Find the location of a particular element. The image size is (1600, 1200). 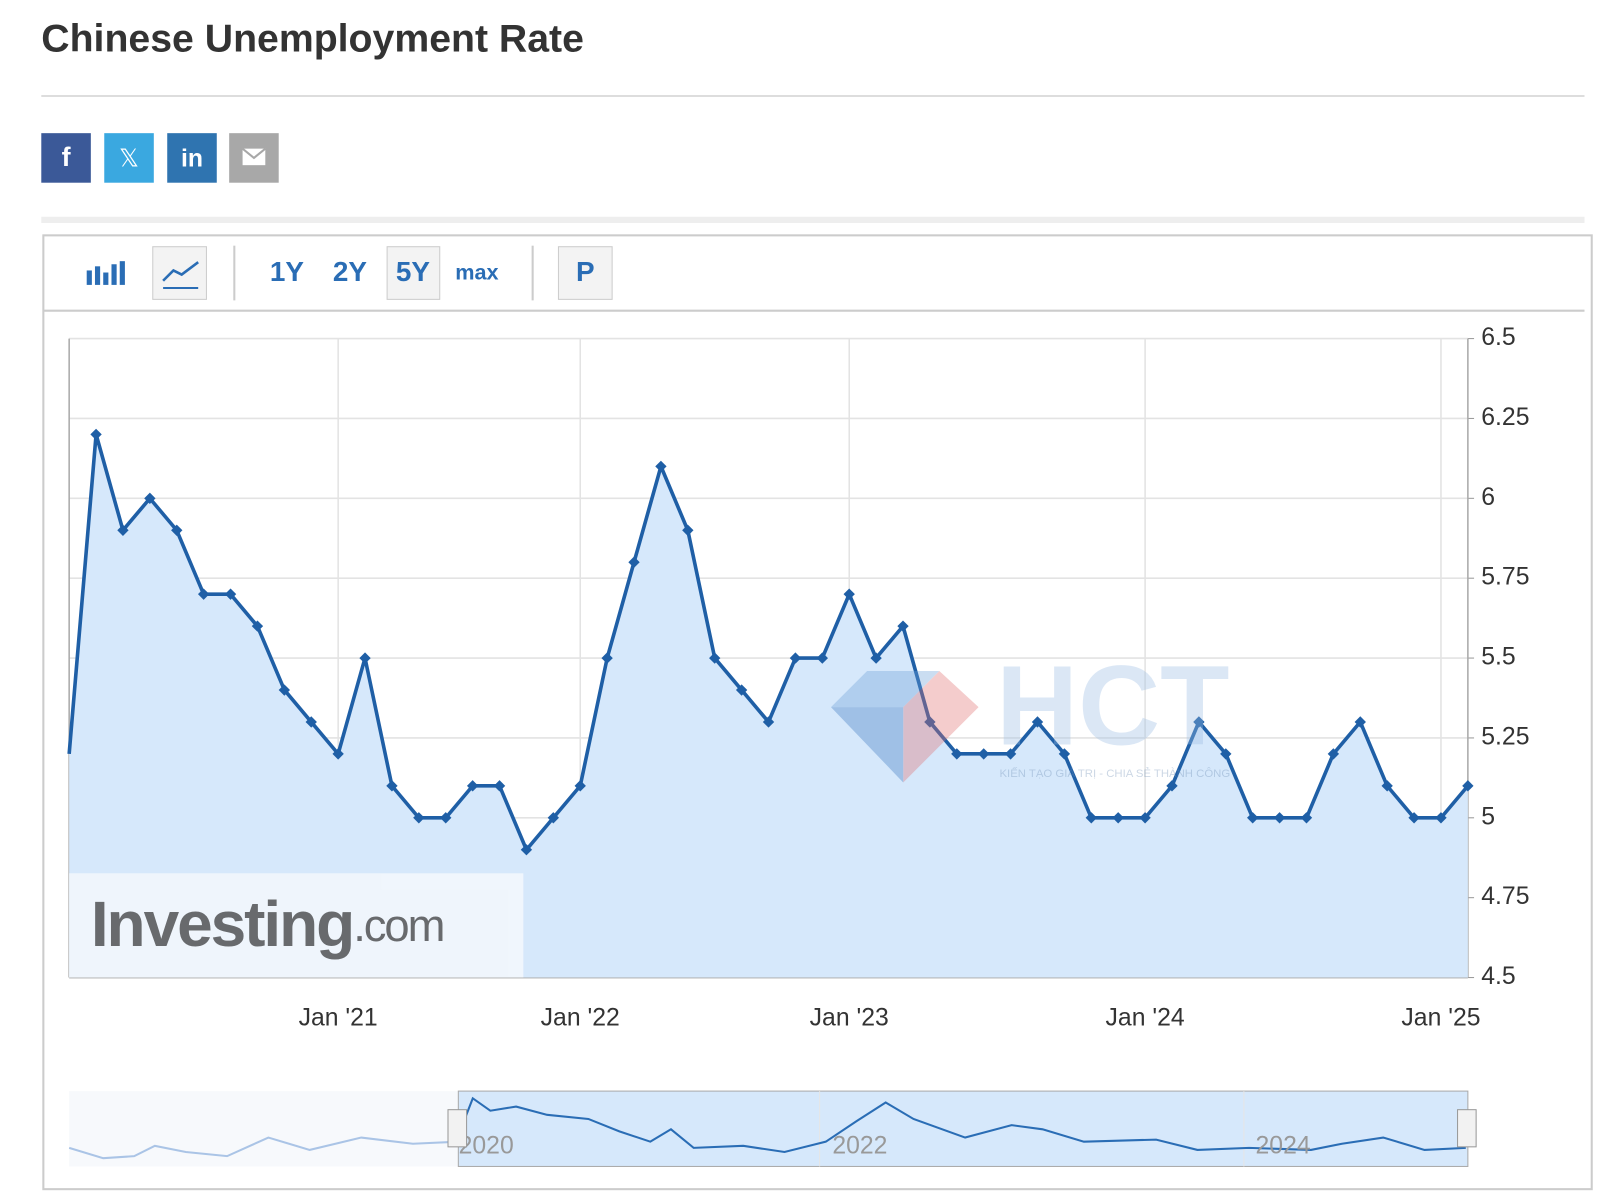

bar-chart-button is located at coordinates (105, 273).